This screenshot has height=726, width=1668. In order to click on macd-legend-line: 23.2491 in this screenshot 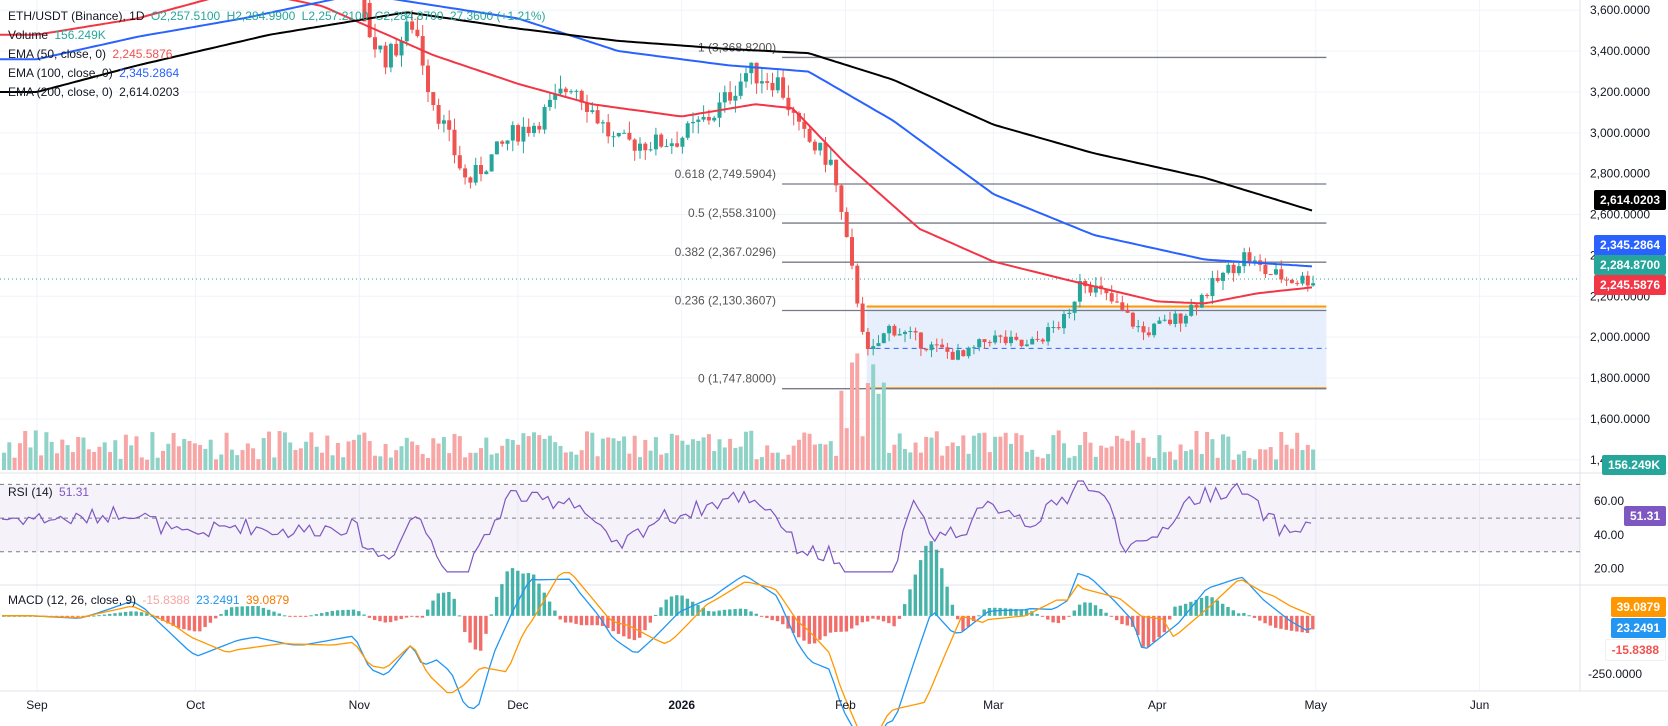, I will do `click(218, 600)`.